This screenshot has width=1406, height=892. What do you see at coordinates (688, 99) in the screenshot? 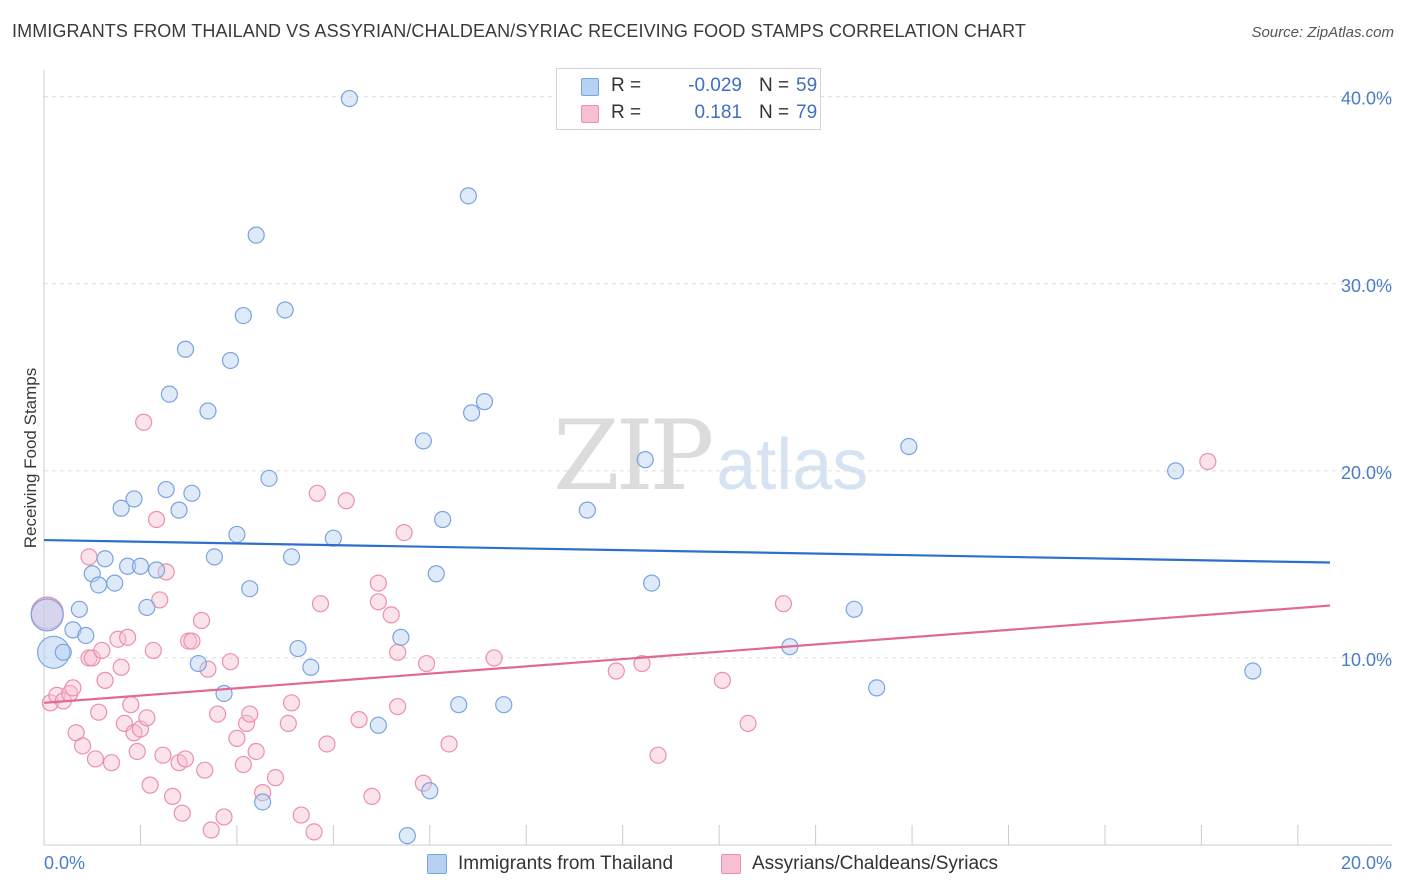
I see `stats-legend: R = -0.029 N = 59 R = 0.181 N = 79` at bounding box center [688, 99].